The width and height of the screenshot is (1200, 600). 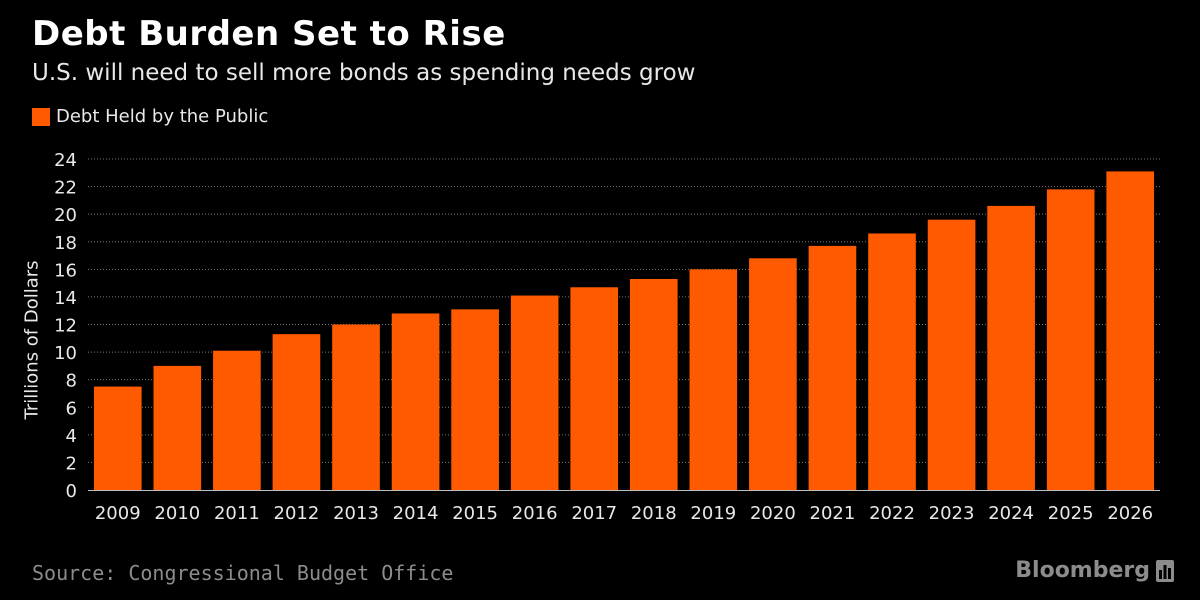 I want to click on x-tick-label: 2023, so click(x=952, y=513).